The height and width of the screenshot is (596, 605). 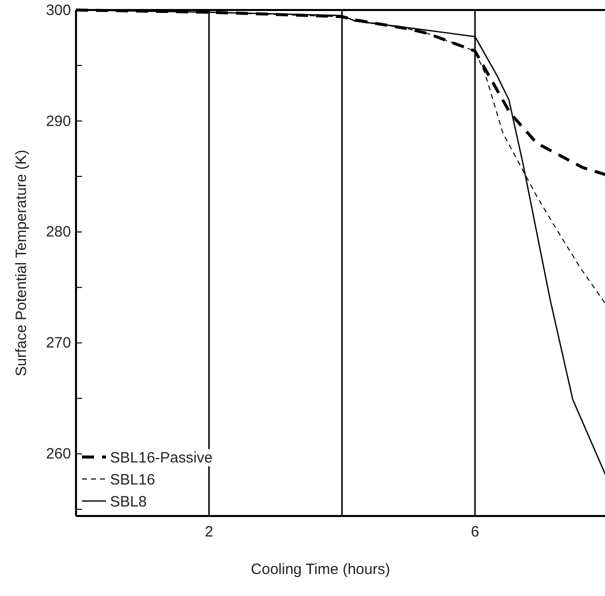 What do you see at coordinates (133, 479) in the screenshot?
I see `legend-label: SBL16` at bounding box center [133, 479].